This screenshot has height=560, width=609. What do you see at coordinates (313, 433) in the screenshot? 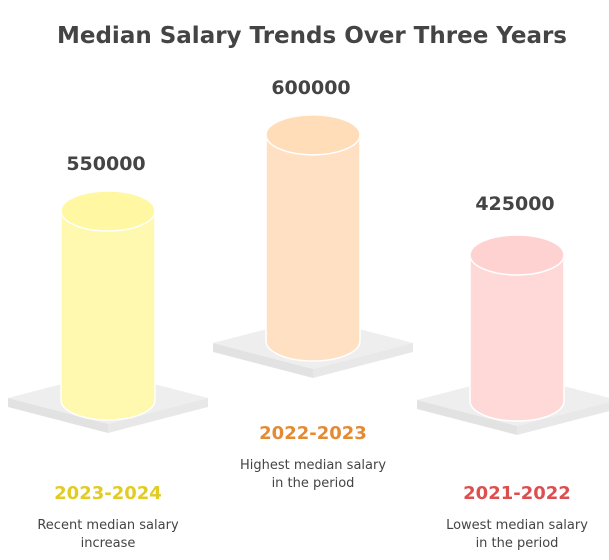
I see `category-label: 2022-2023` at bounding box center [313, 433].